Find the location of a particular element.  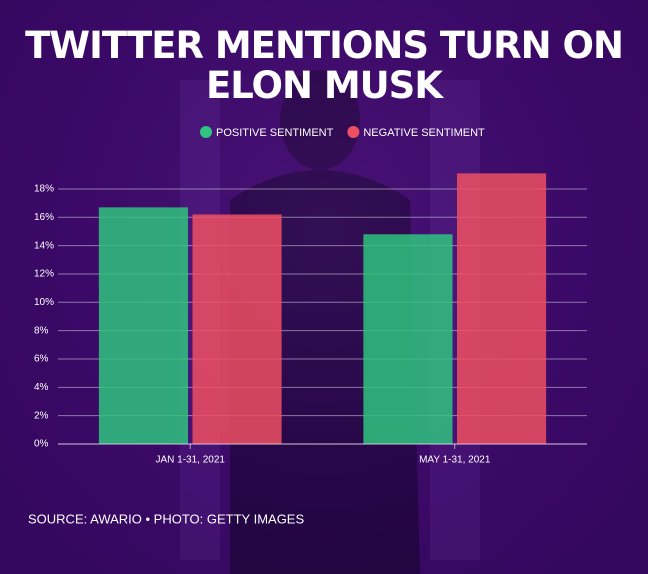

y-tick-label: 16% is located at coordinates (44, 217).